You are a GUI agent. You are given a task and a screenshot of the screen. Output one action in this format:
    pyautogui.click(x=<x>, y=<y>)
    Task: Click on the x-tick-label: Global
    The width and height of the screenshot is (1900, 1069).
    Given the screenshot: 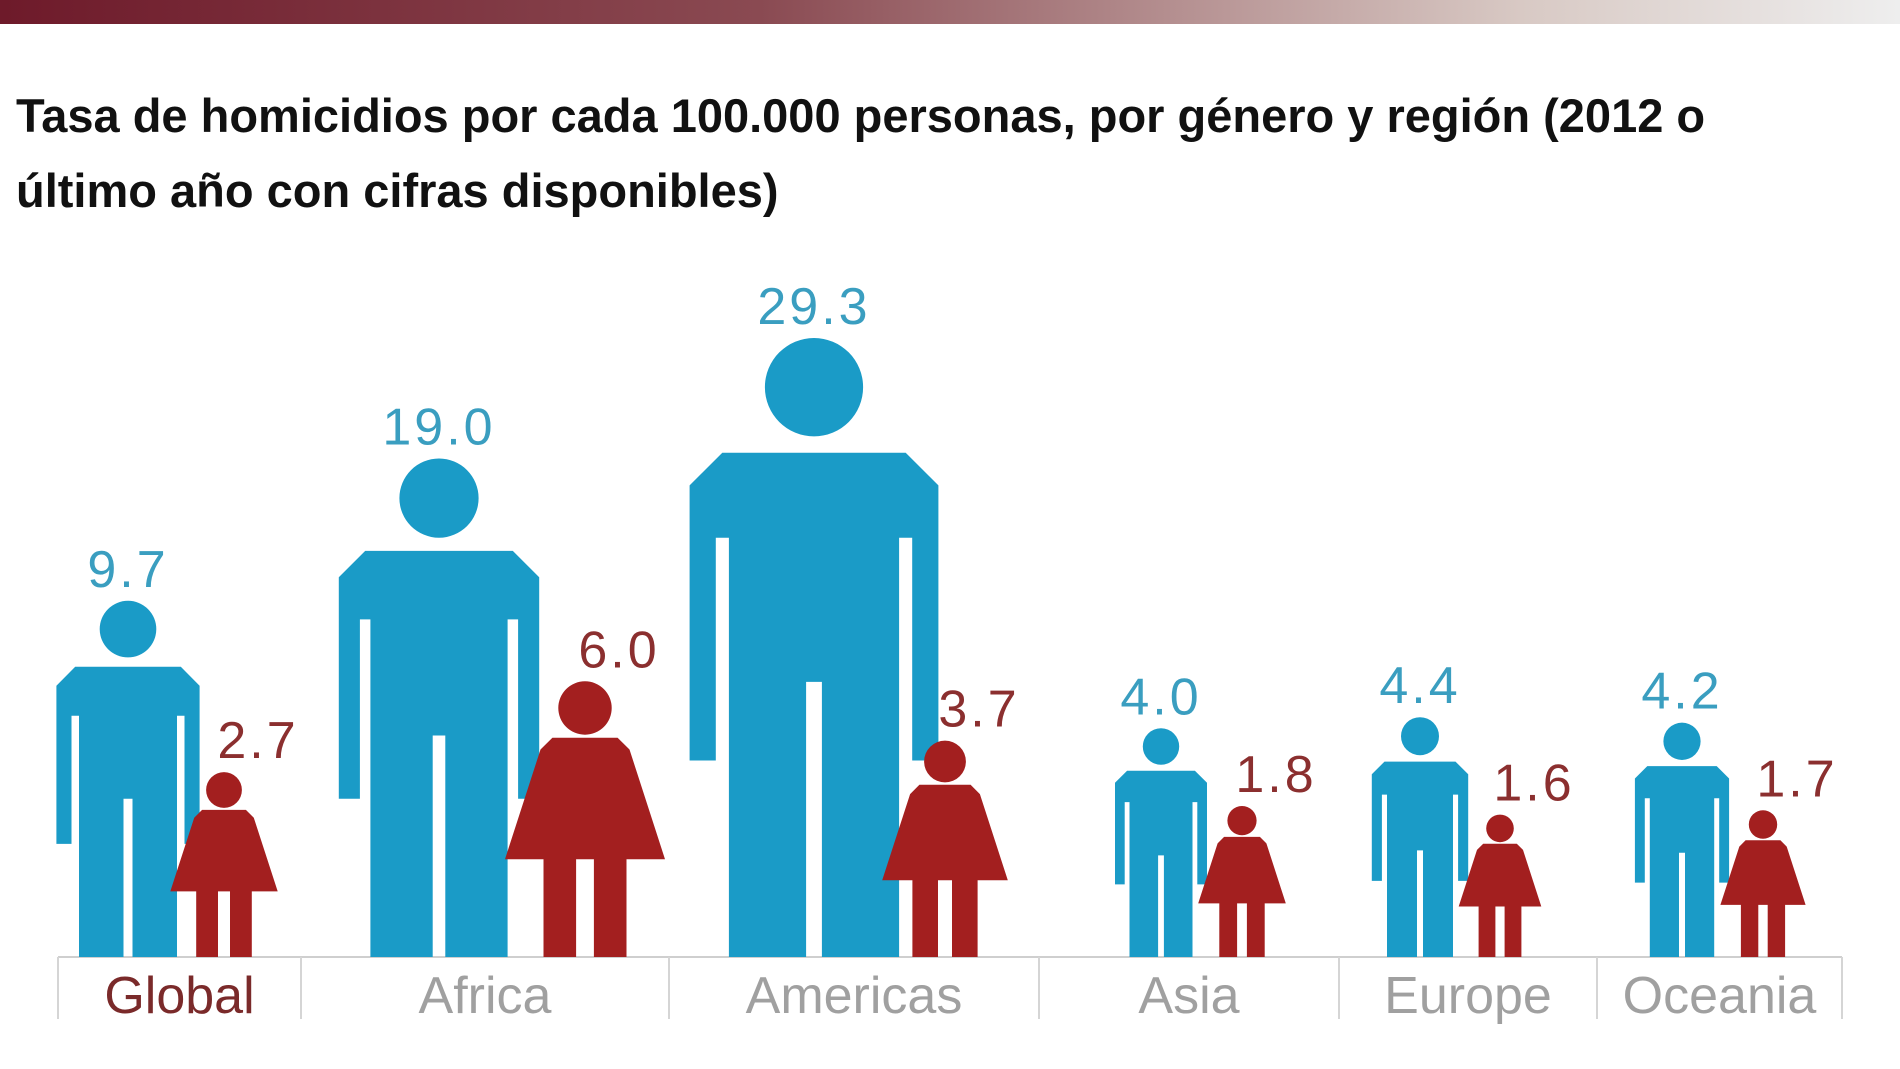 What is the action you would take?
    pyautogui.click(x=179, y=996)
    